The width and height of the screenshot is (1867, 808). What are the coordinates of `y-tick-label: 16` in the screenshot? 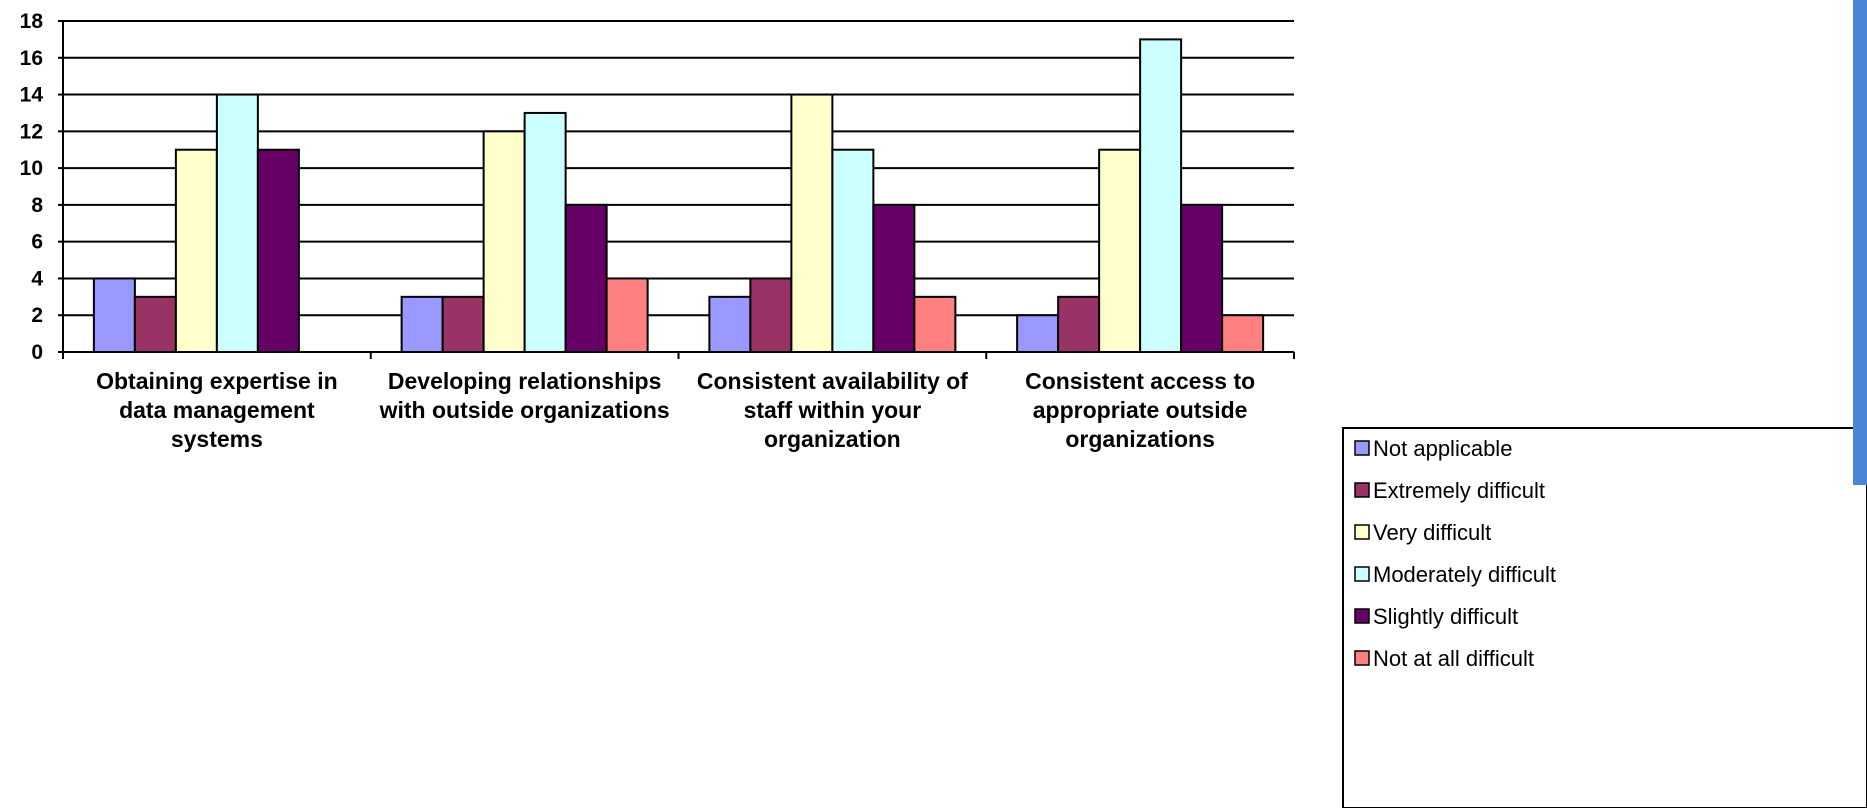 It's located at (31, 58).